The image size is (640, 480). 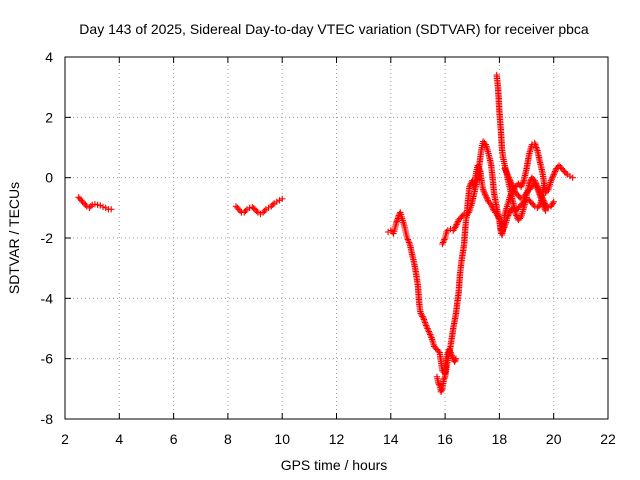 What do you see at coordinates (49, 178) in the screenshot?
I see `y-tick-label: 0` at bounding box center [49, 178].